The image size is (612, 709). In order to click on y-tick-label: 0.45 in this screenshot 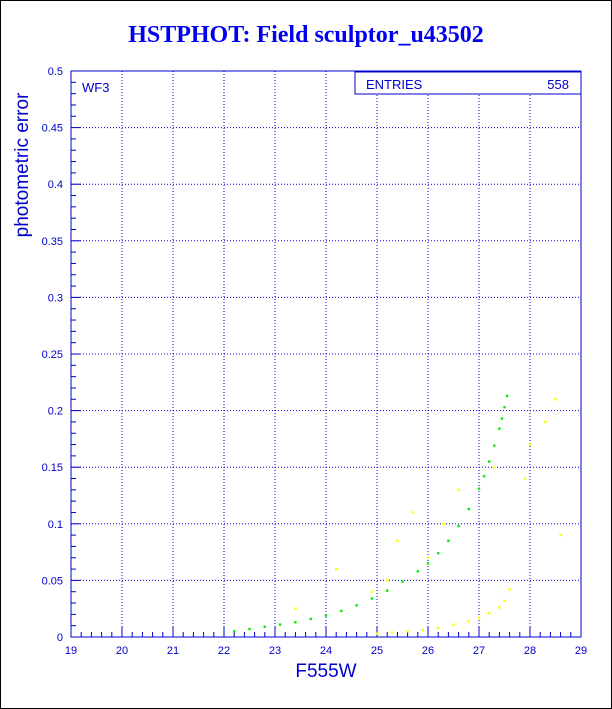, I will do `click(52, 129)`.